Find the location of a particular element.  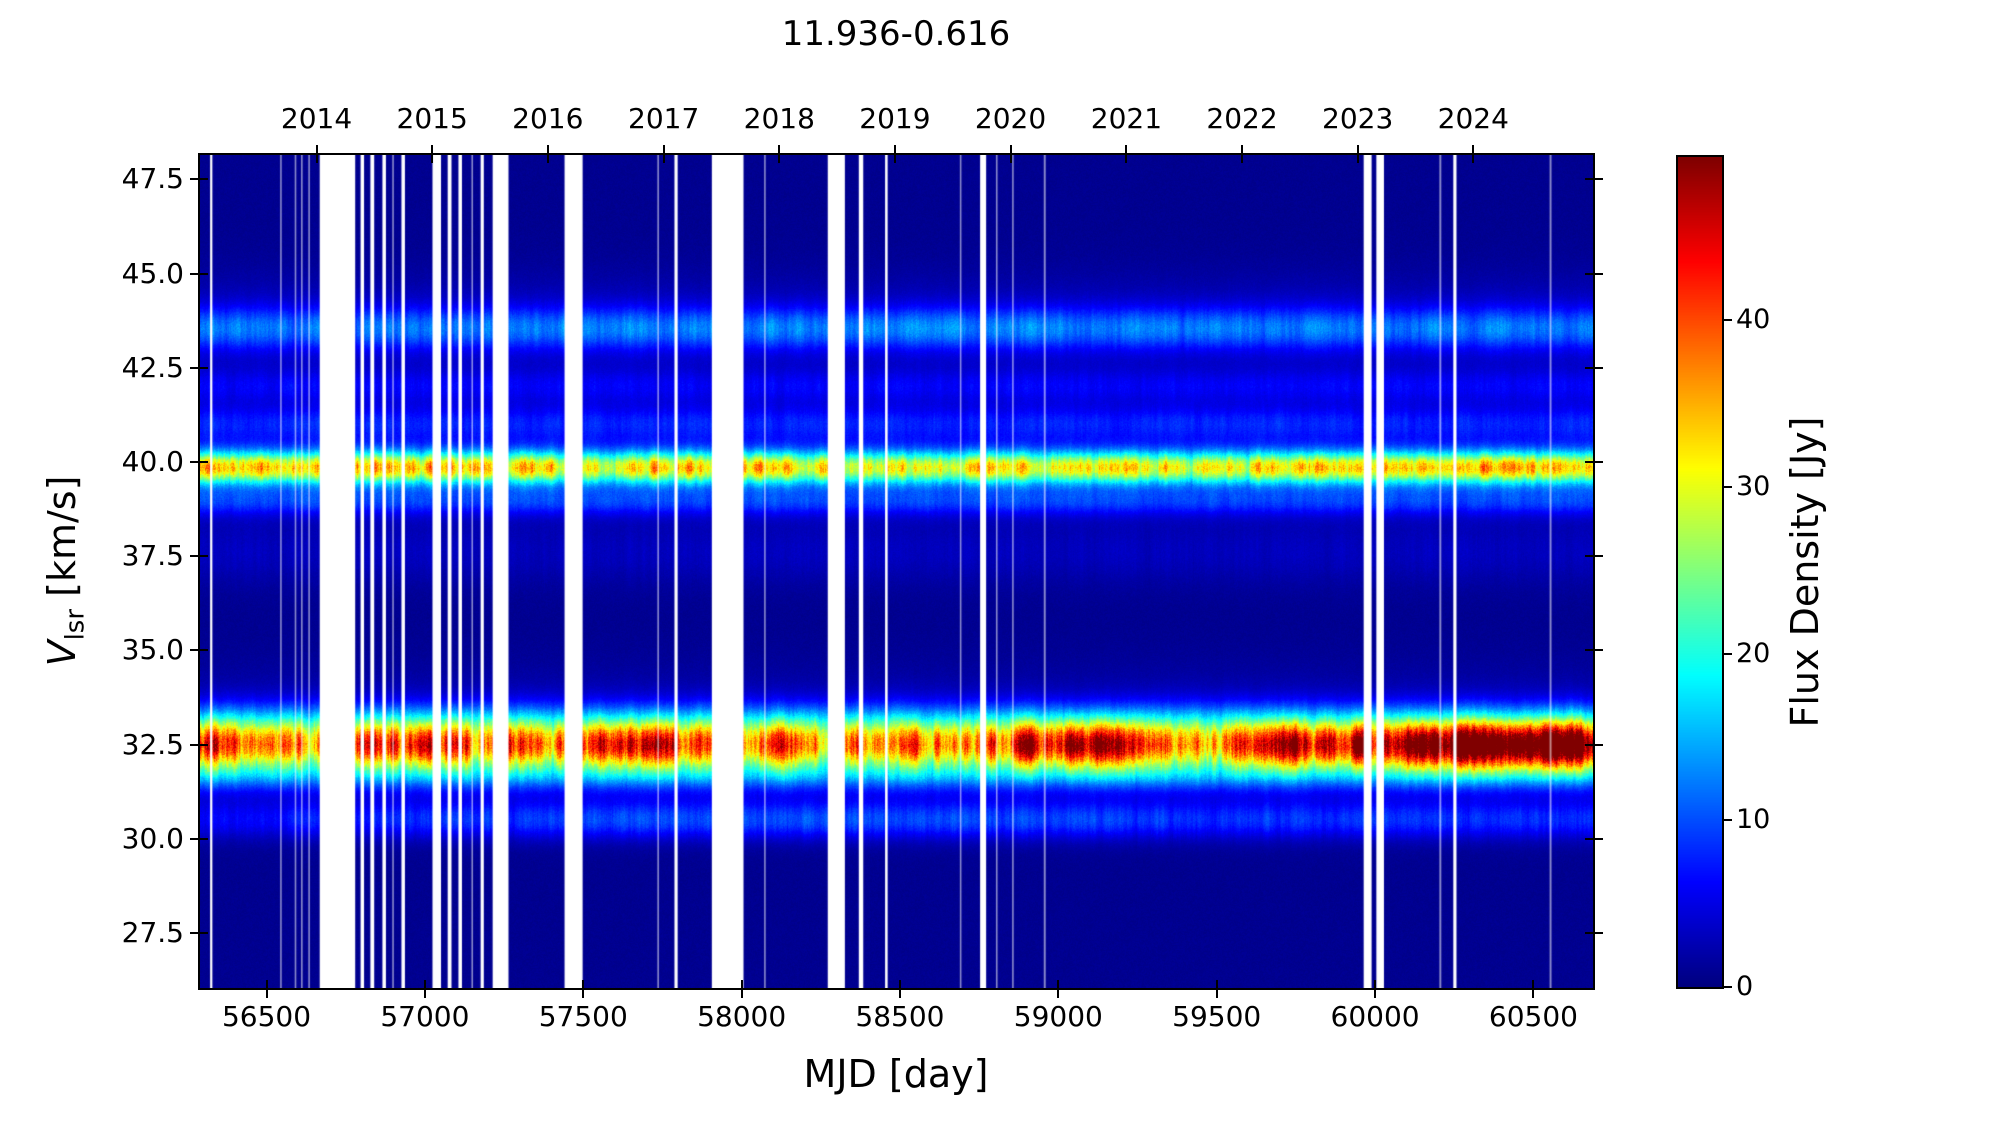

year-axis-tick-label: 2023 is located at coordinates (1358, 118).